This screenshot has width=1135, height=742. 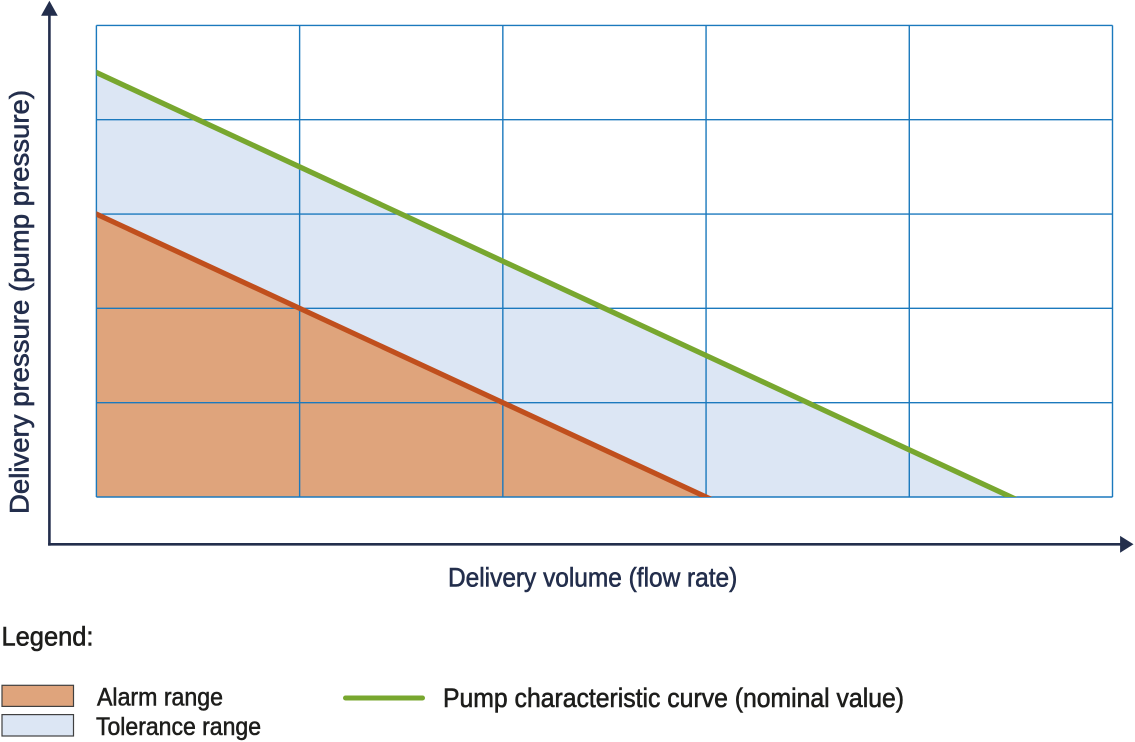 I want to click on svg-text:Delivery pressure (pump pressu: Delivery pressure (pump pressure), so click(x=20, y=302).